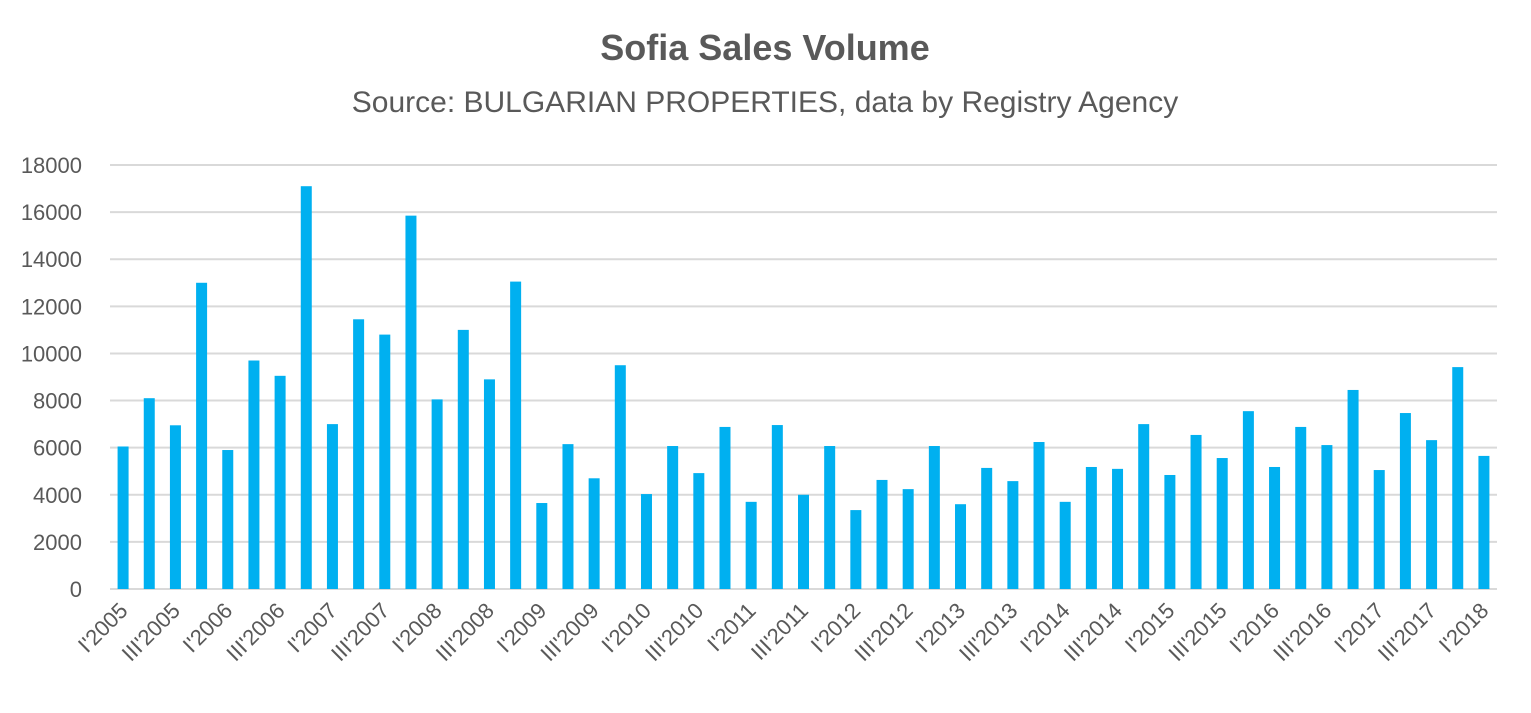  Describe the element at coordinates (280, 482) in the screenshot. I see `bar-III'2006` at that location.